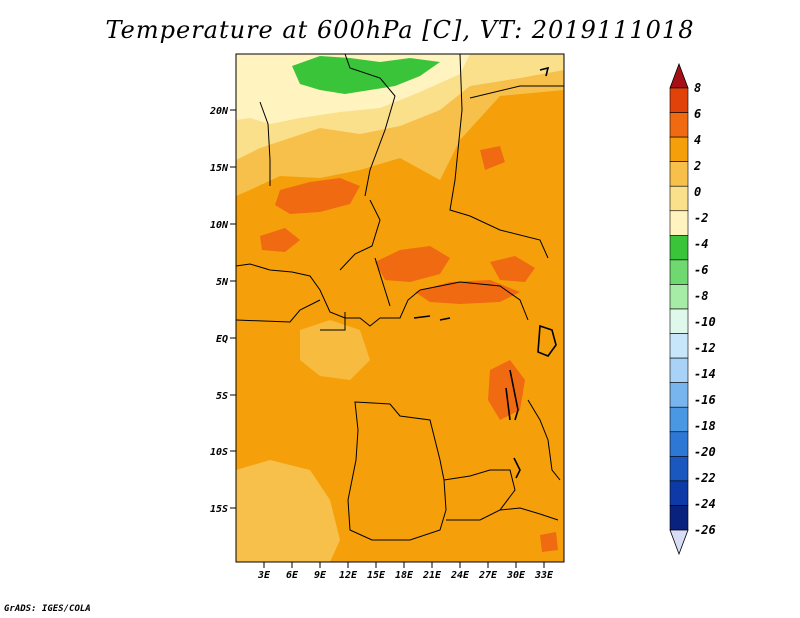 The image size is (800, 618). Describe the element at coordinates (485, 272) in the screenshot. I see `lakes` at that location.